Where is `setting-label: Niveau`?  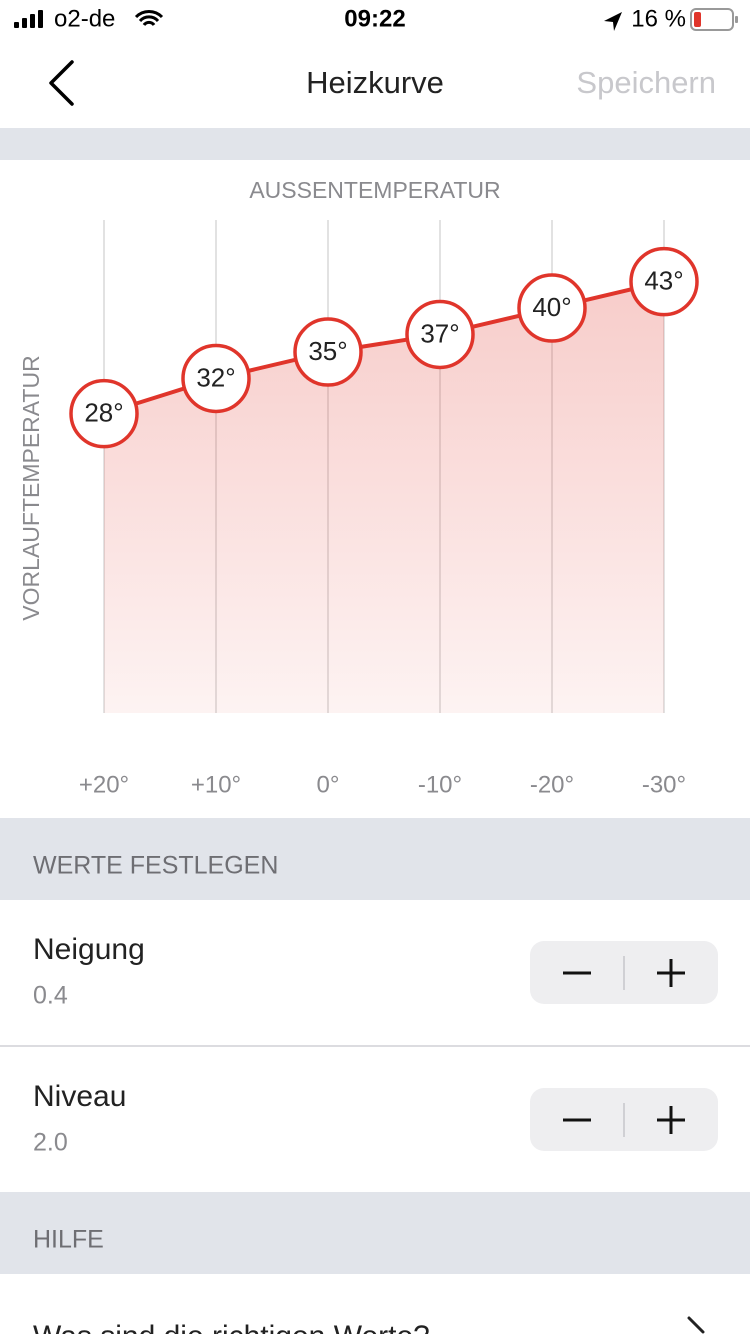
setting-label: Niveau is located at coordinates (79, 1096).